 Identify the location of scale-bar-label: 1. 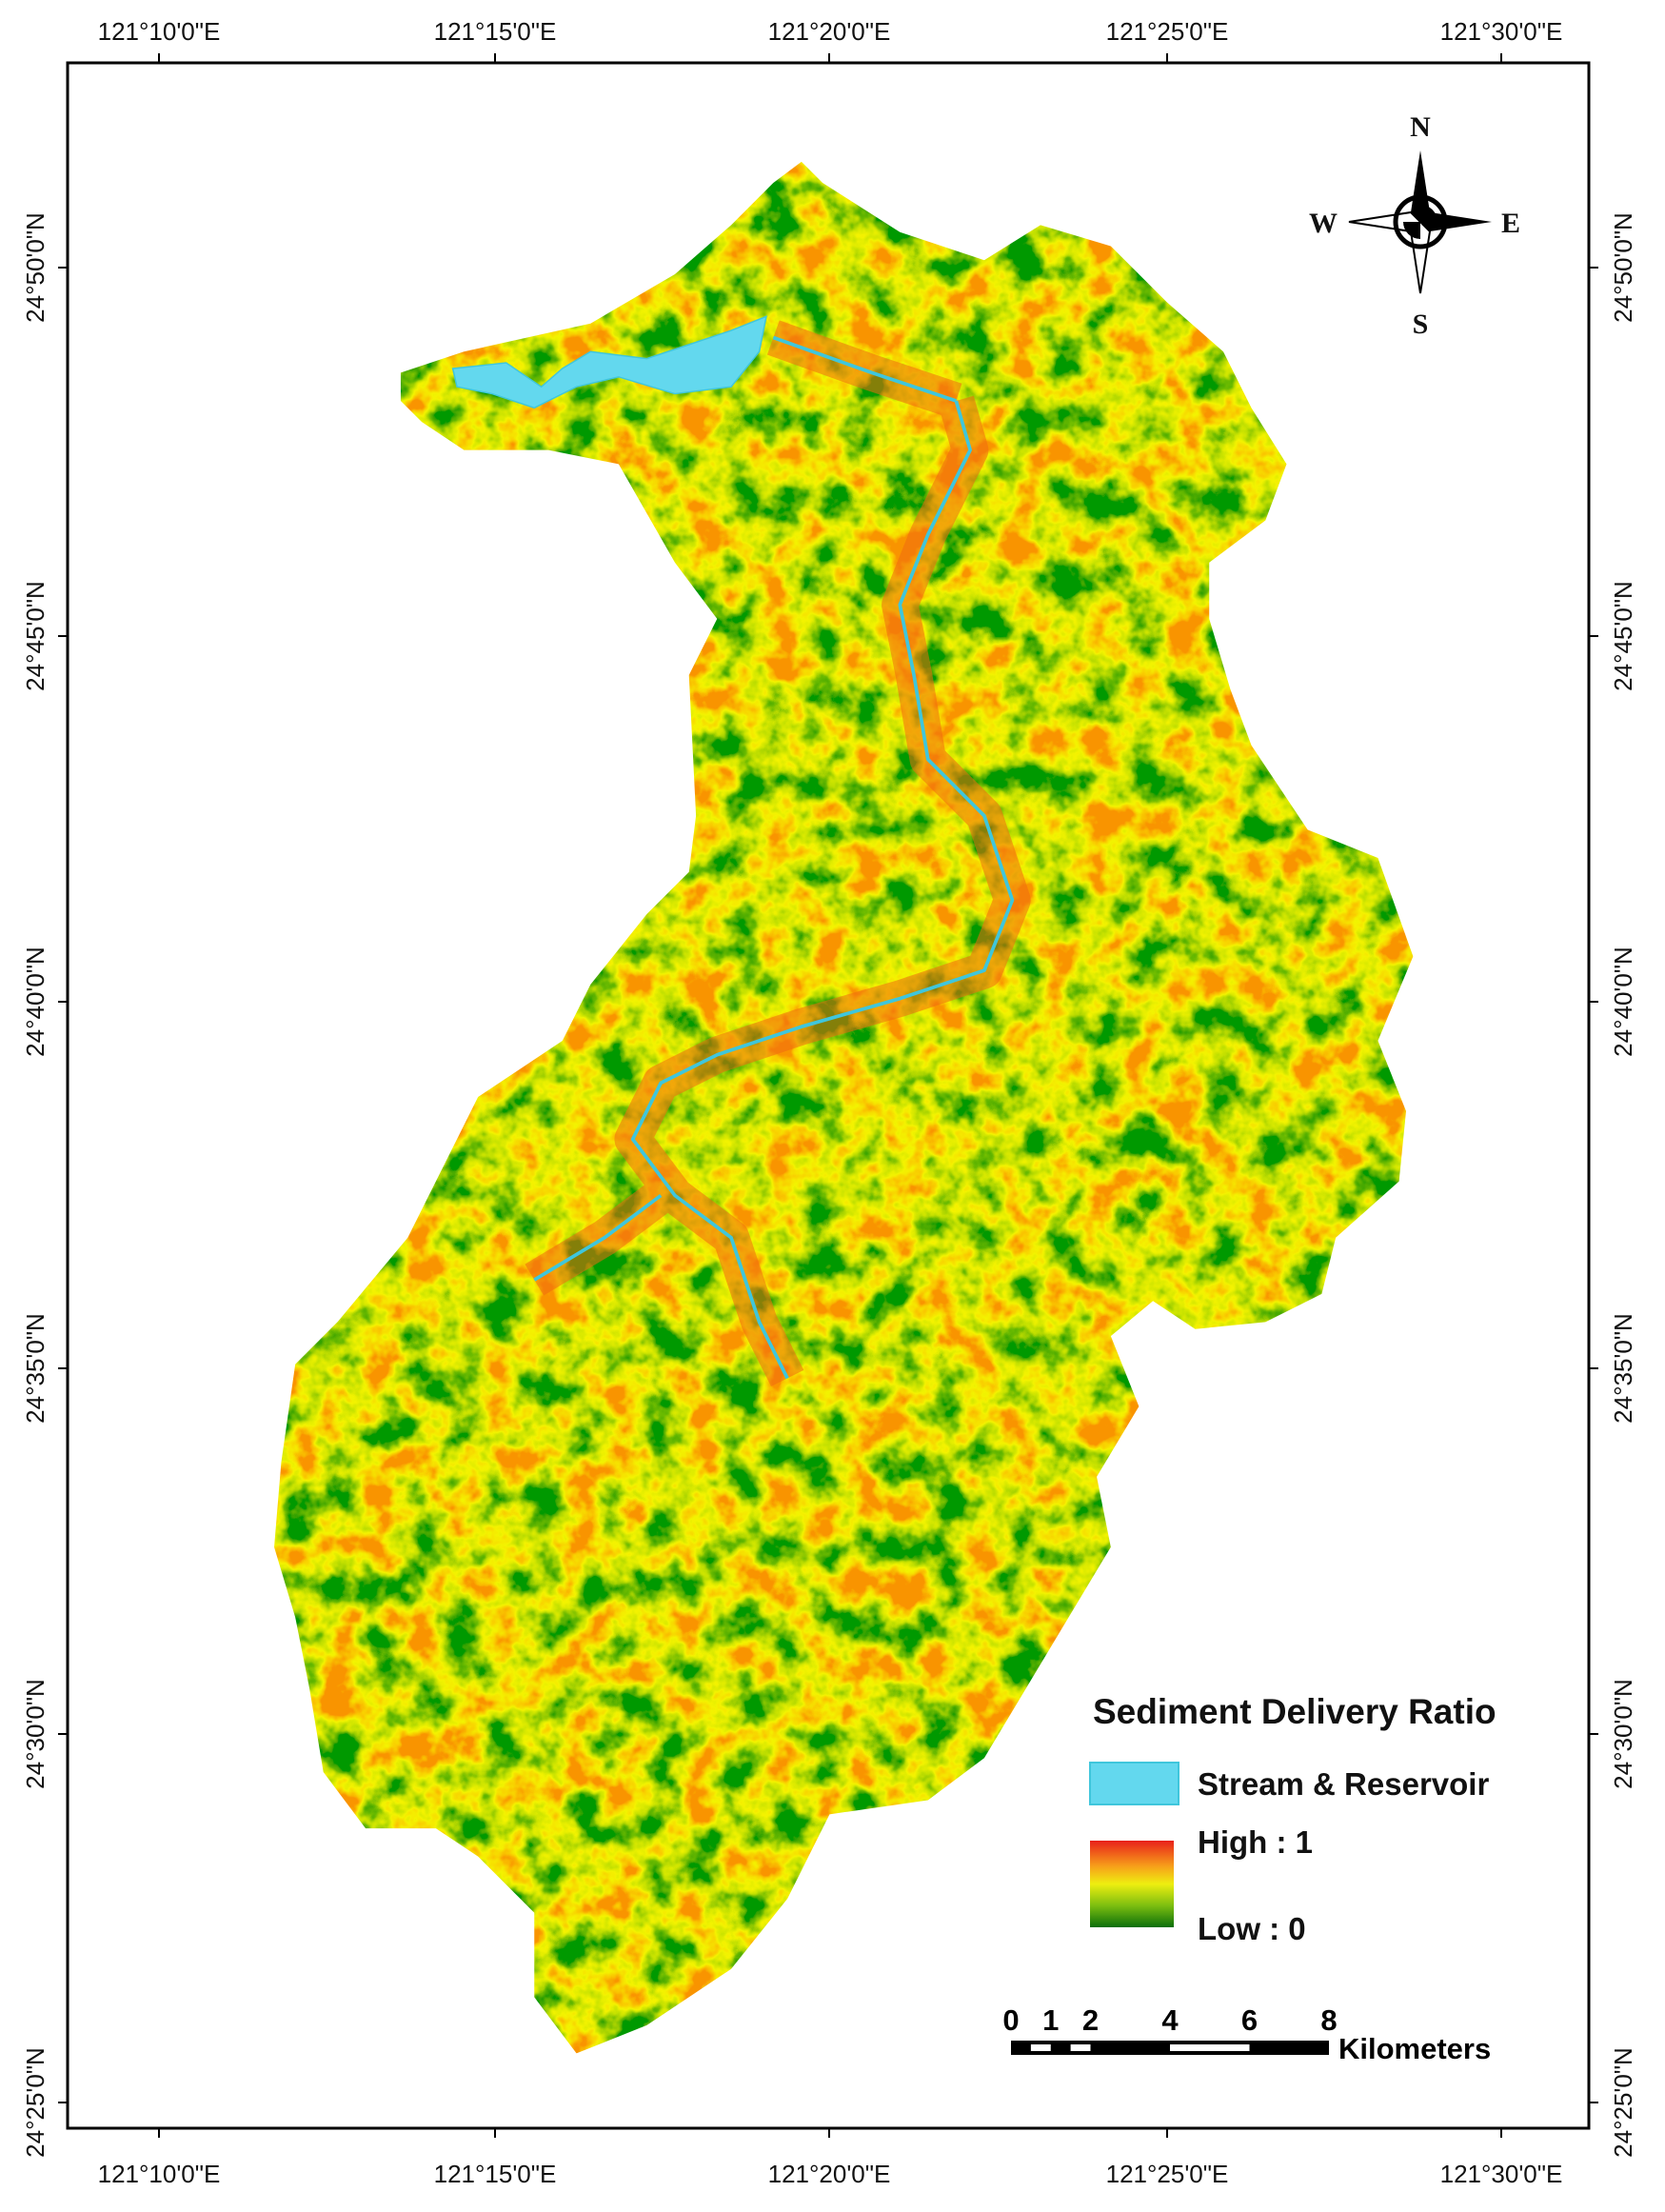
(1050, 2020).